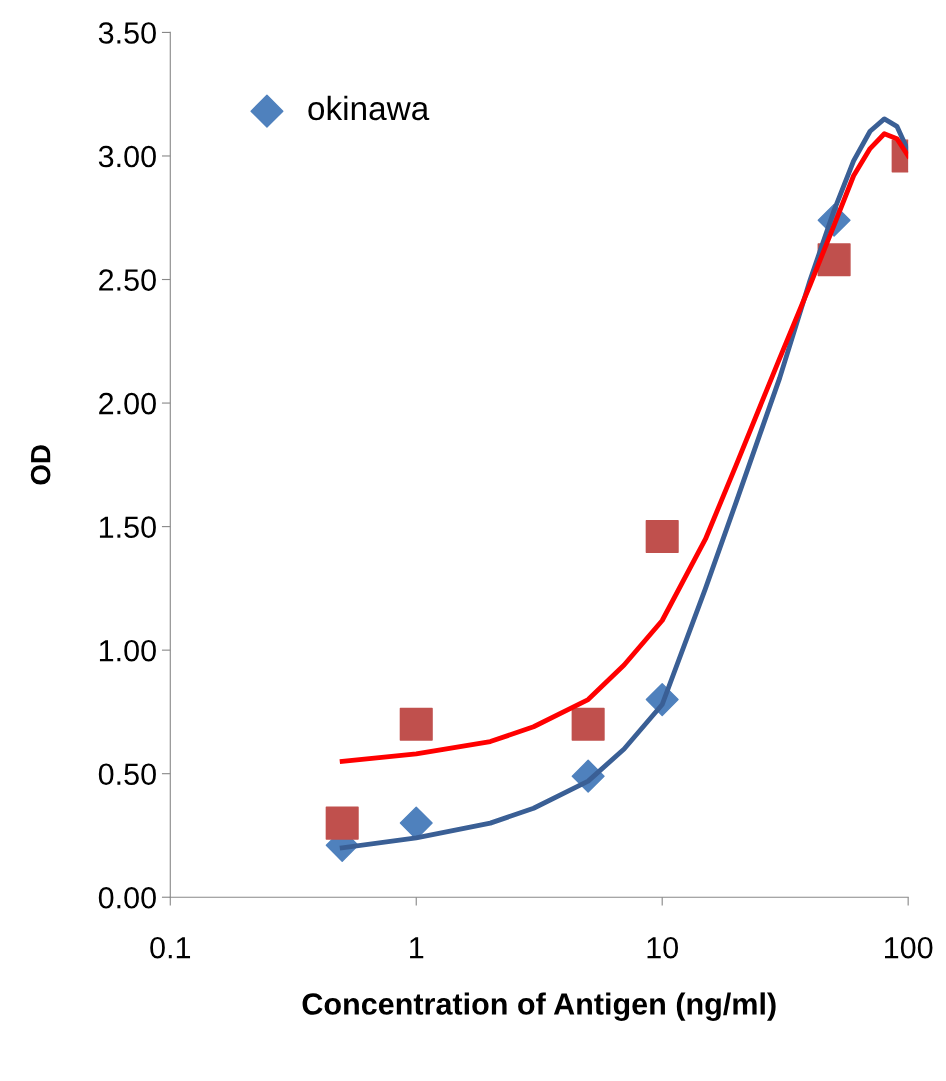 The width and height of the screenshot is (946, 1081). Describe the element at coordinates (170, 947) in the screenshot. I see `x-tick-label: 0.1` at that location.